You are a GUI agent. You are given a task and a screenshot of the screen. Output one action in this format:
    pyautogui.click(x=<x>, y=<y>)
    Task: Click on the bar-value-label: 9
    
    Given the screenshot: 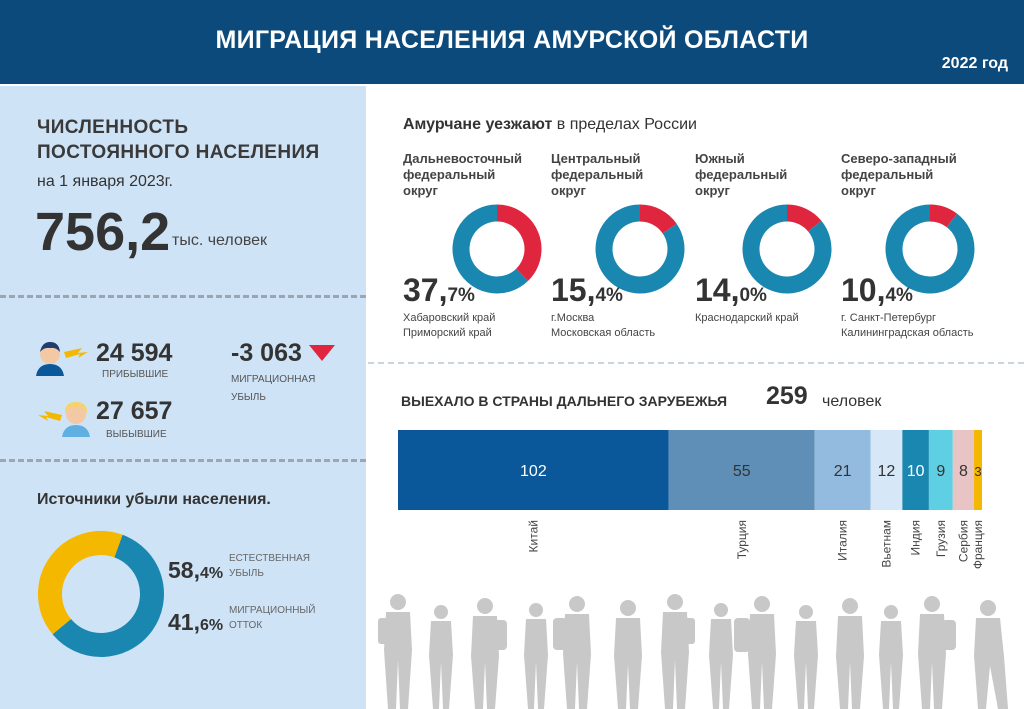 What is the action you would take?
    pyautogui.click(x=940, y=471)
    